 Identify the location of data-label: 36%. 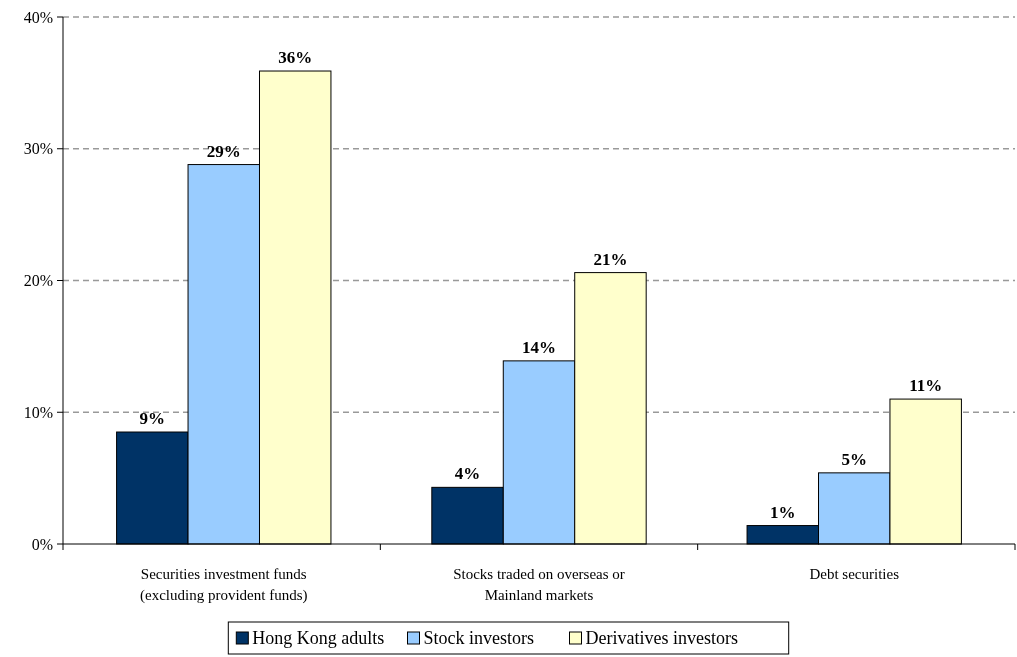
(295, 58).